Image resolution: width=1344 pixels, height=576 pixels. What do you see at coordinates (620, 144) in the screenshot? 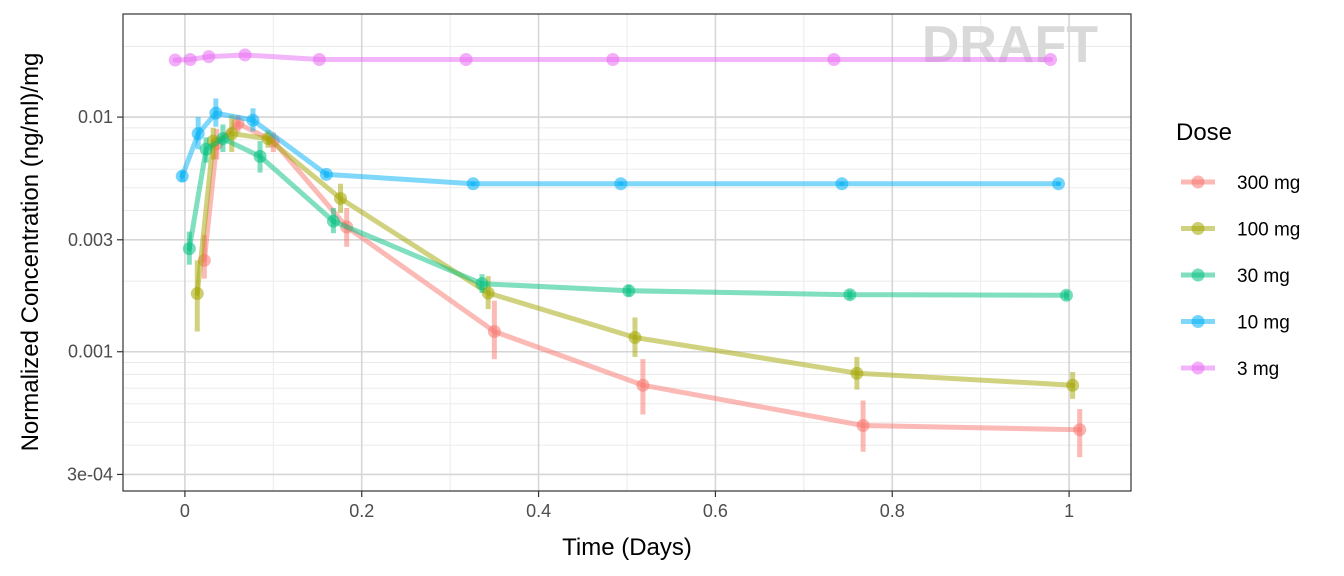
I see `series-10mg` at bounding box center [620, 144].